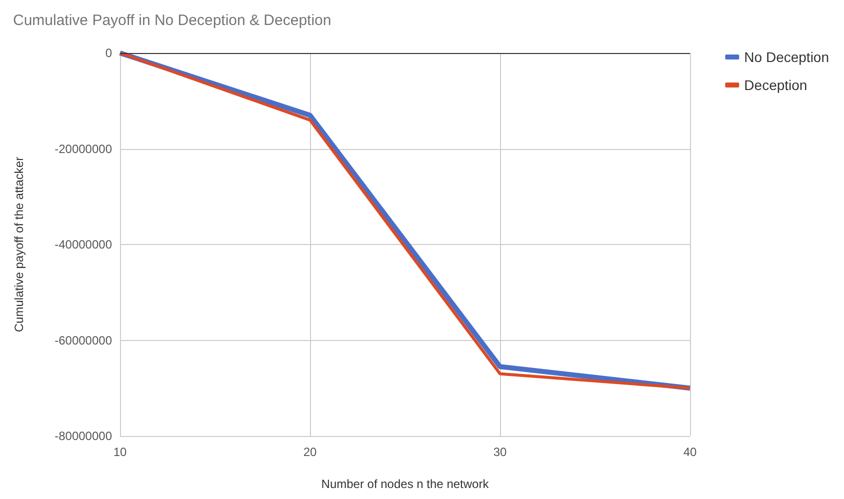 The image size is (844, 499). Describe the element at coordinates (83, 245) in the screenshot. I see `y-tick-label: -40000000` at that location.